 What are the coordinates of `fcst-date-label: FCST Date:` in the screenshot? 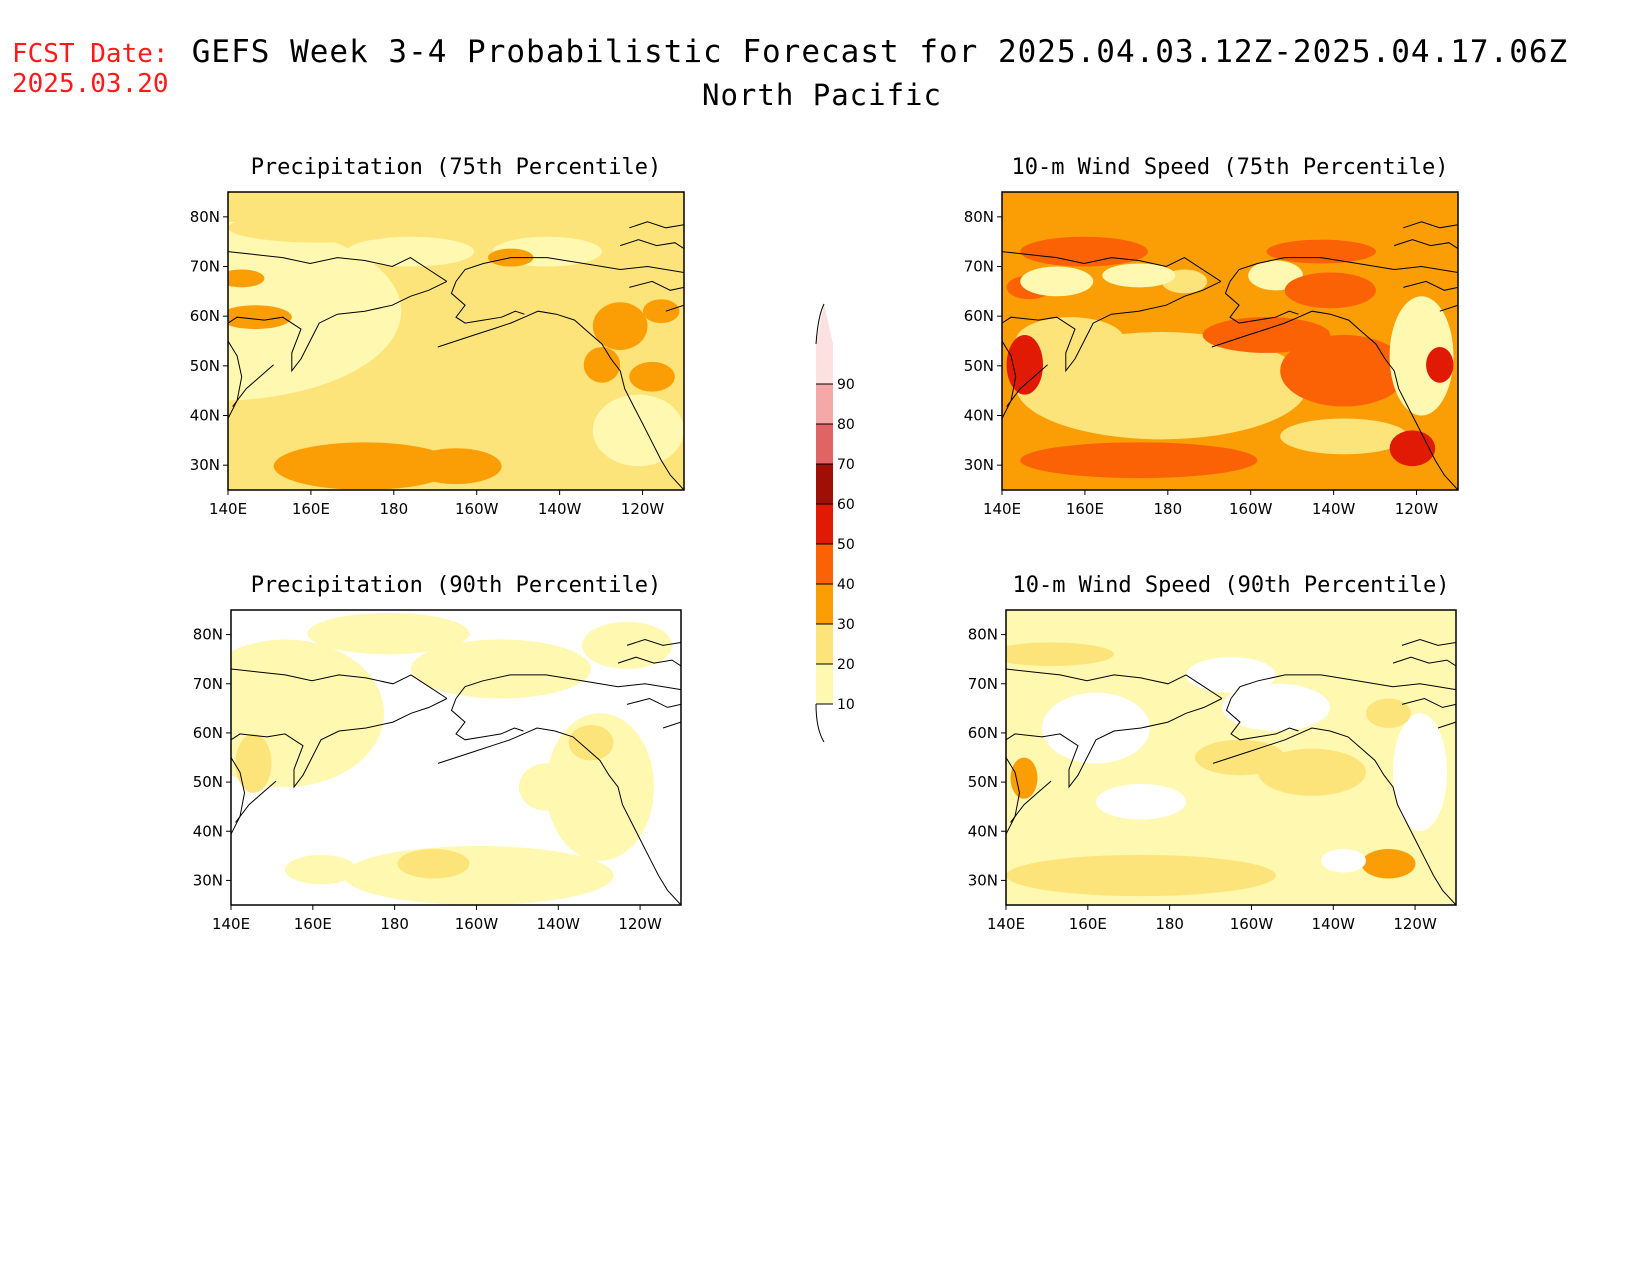 It's located at (90, 54).